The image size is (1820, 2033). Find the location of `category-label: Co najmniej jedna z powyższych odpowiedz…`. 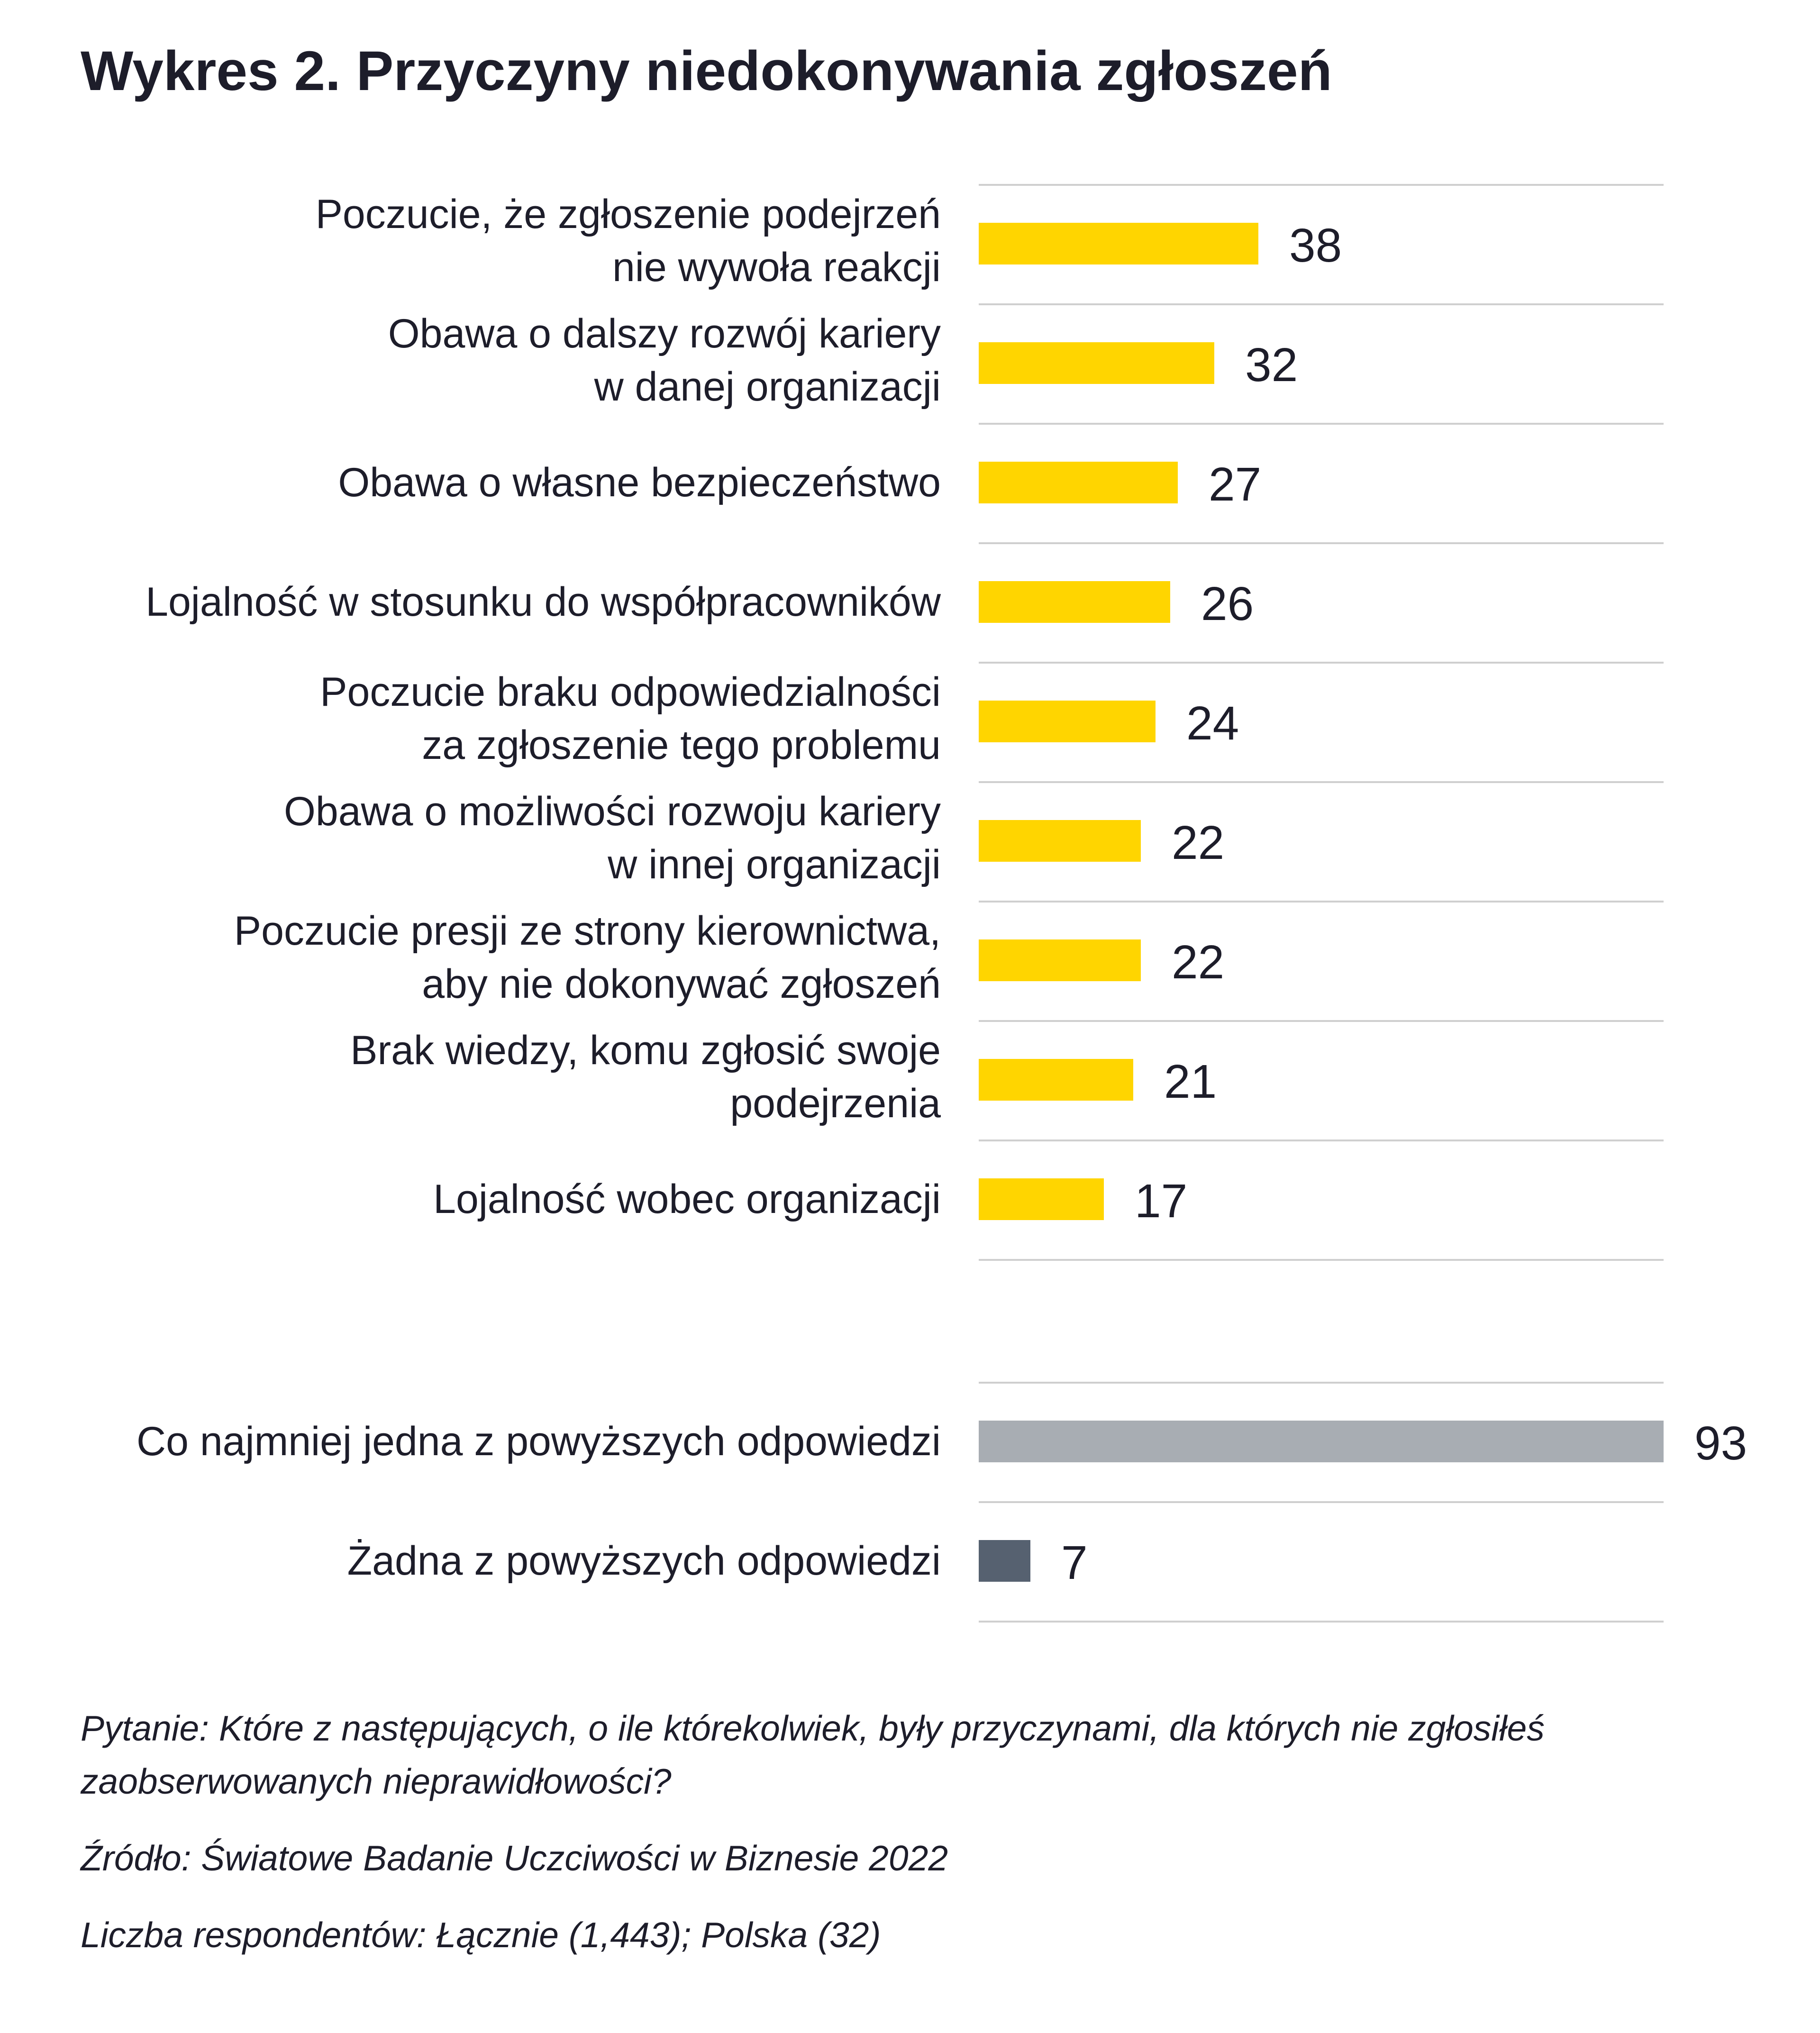

category-label: Co najmniej jedna z powyższych odpowiedz… is located at coordinates (538, 1442).